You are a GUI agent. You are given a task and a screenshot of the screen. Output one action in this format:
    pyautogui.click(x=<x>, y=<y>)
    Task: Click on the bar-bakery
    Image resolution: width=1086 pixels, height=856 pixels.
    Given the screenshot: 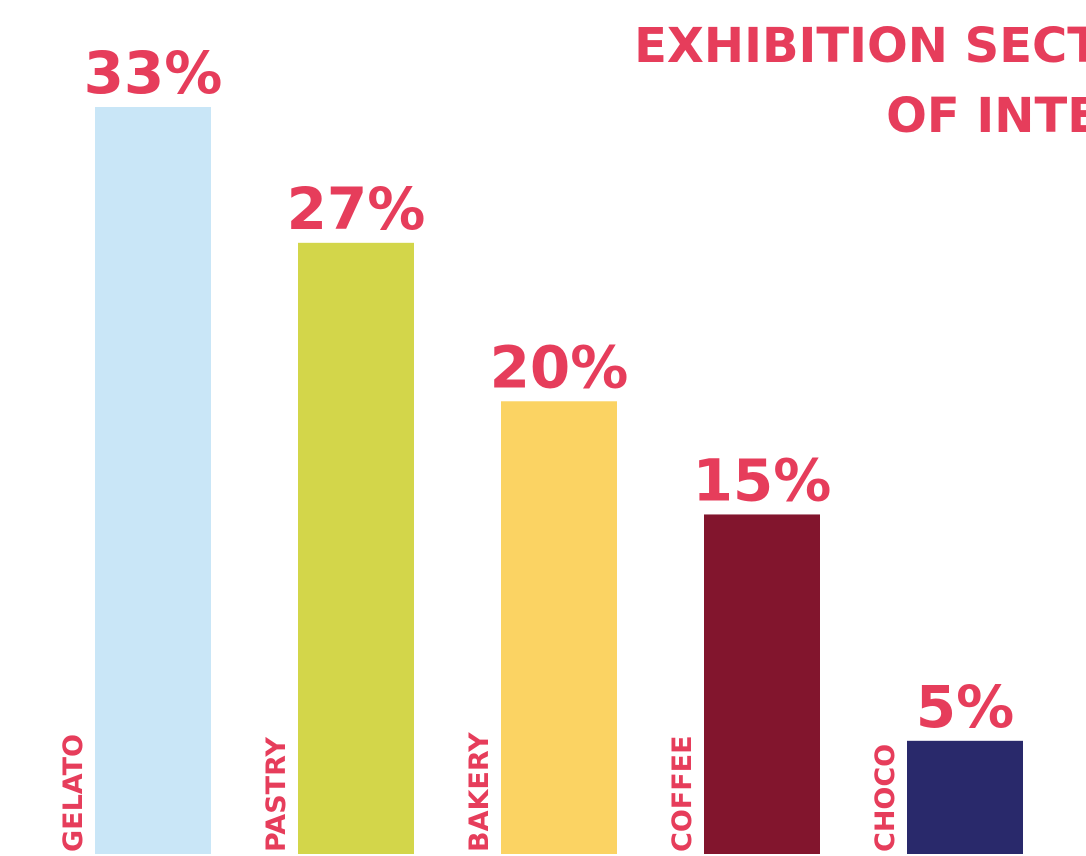 What is the action you would take?
    pyautogui.click(x=559, y=627)
    